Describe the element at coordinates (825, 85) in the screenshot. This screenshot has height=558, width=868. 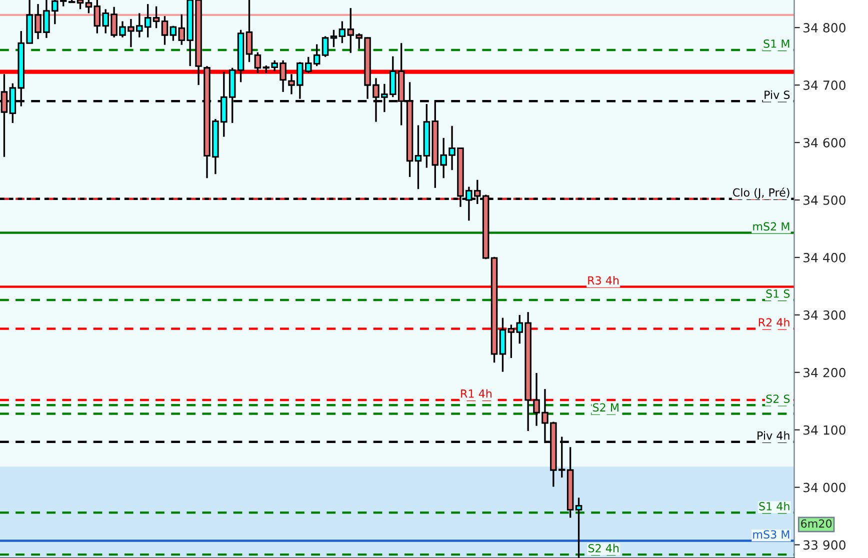
I see `y-tick-label: 34 700` at that location.